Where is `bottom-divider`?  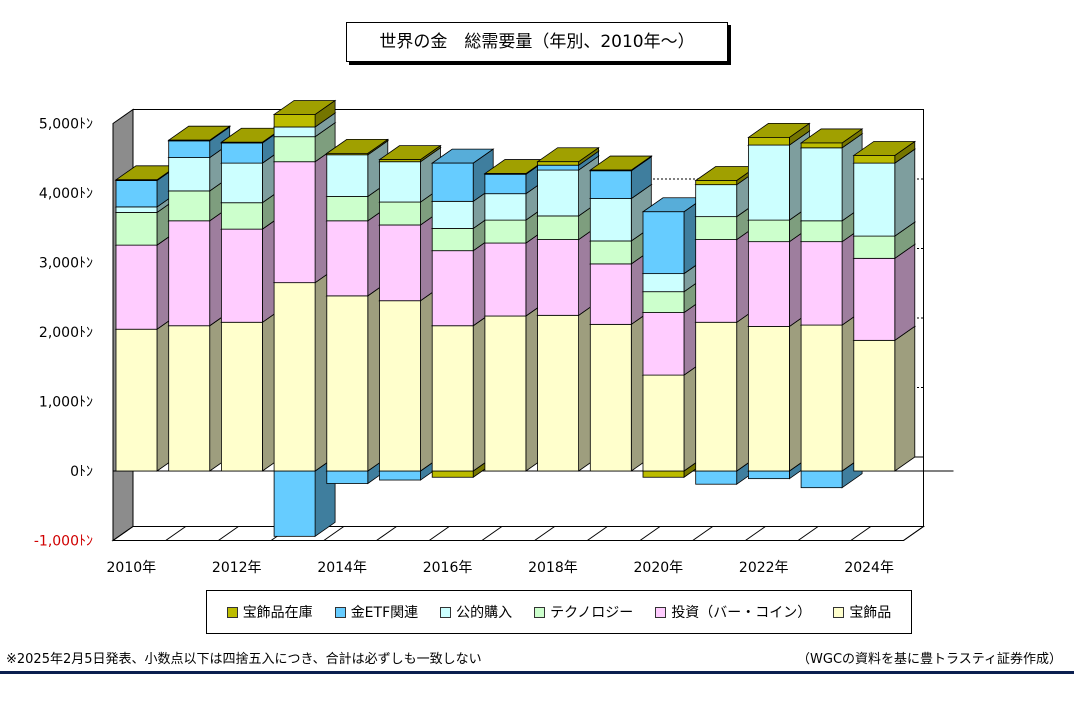
bottom-divider is located at coordinates (537, 672).